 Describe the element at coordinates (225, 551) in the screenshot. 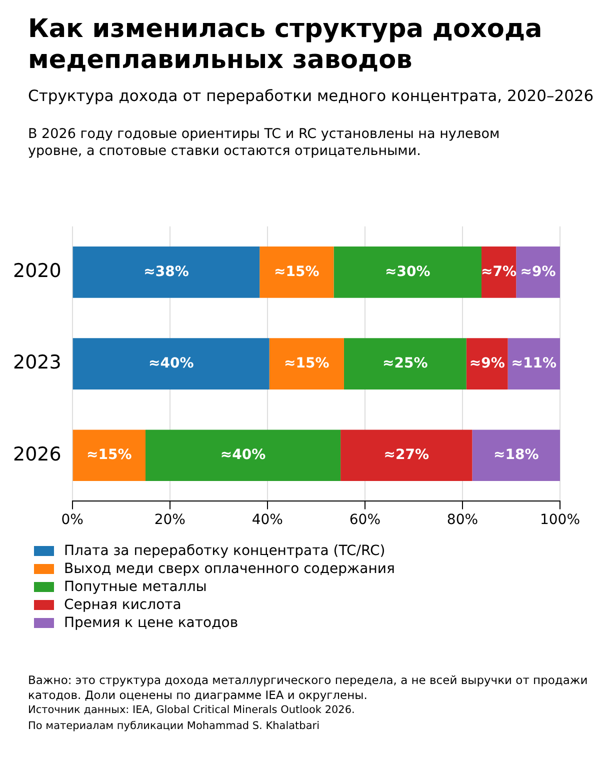

I see `legend-label: Плата за переработку концентрата (TC/RC)` at that location.